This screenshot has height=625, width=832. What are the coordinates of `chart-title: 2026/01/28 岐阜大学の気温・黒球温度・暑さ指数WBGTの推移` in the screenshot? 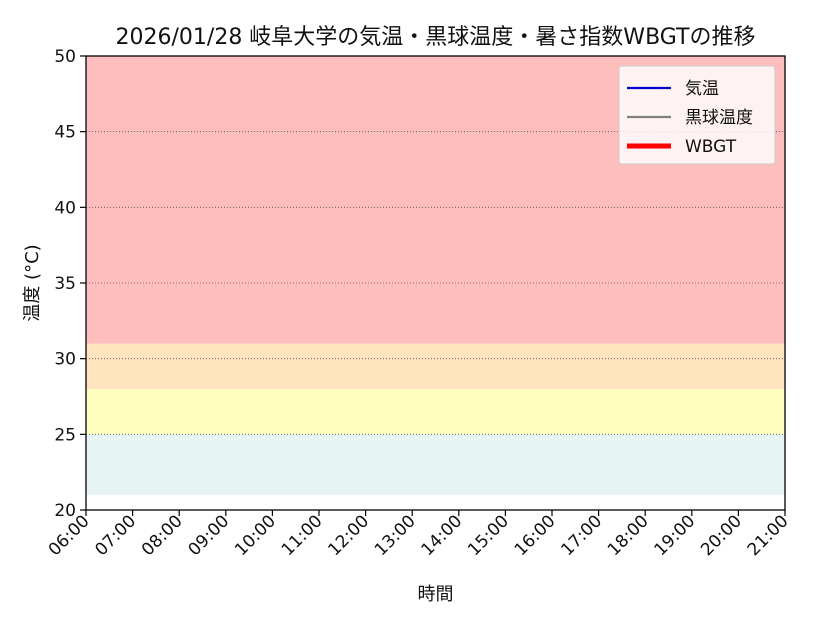 It's located at (436, 37).